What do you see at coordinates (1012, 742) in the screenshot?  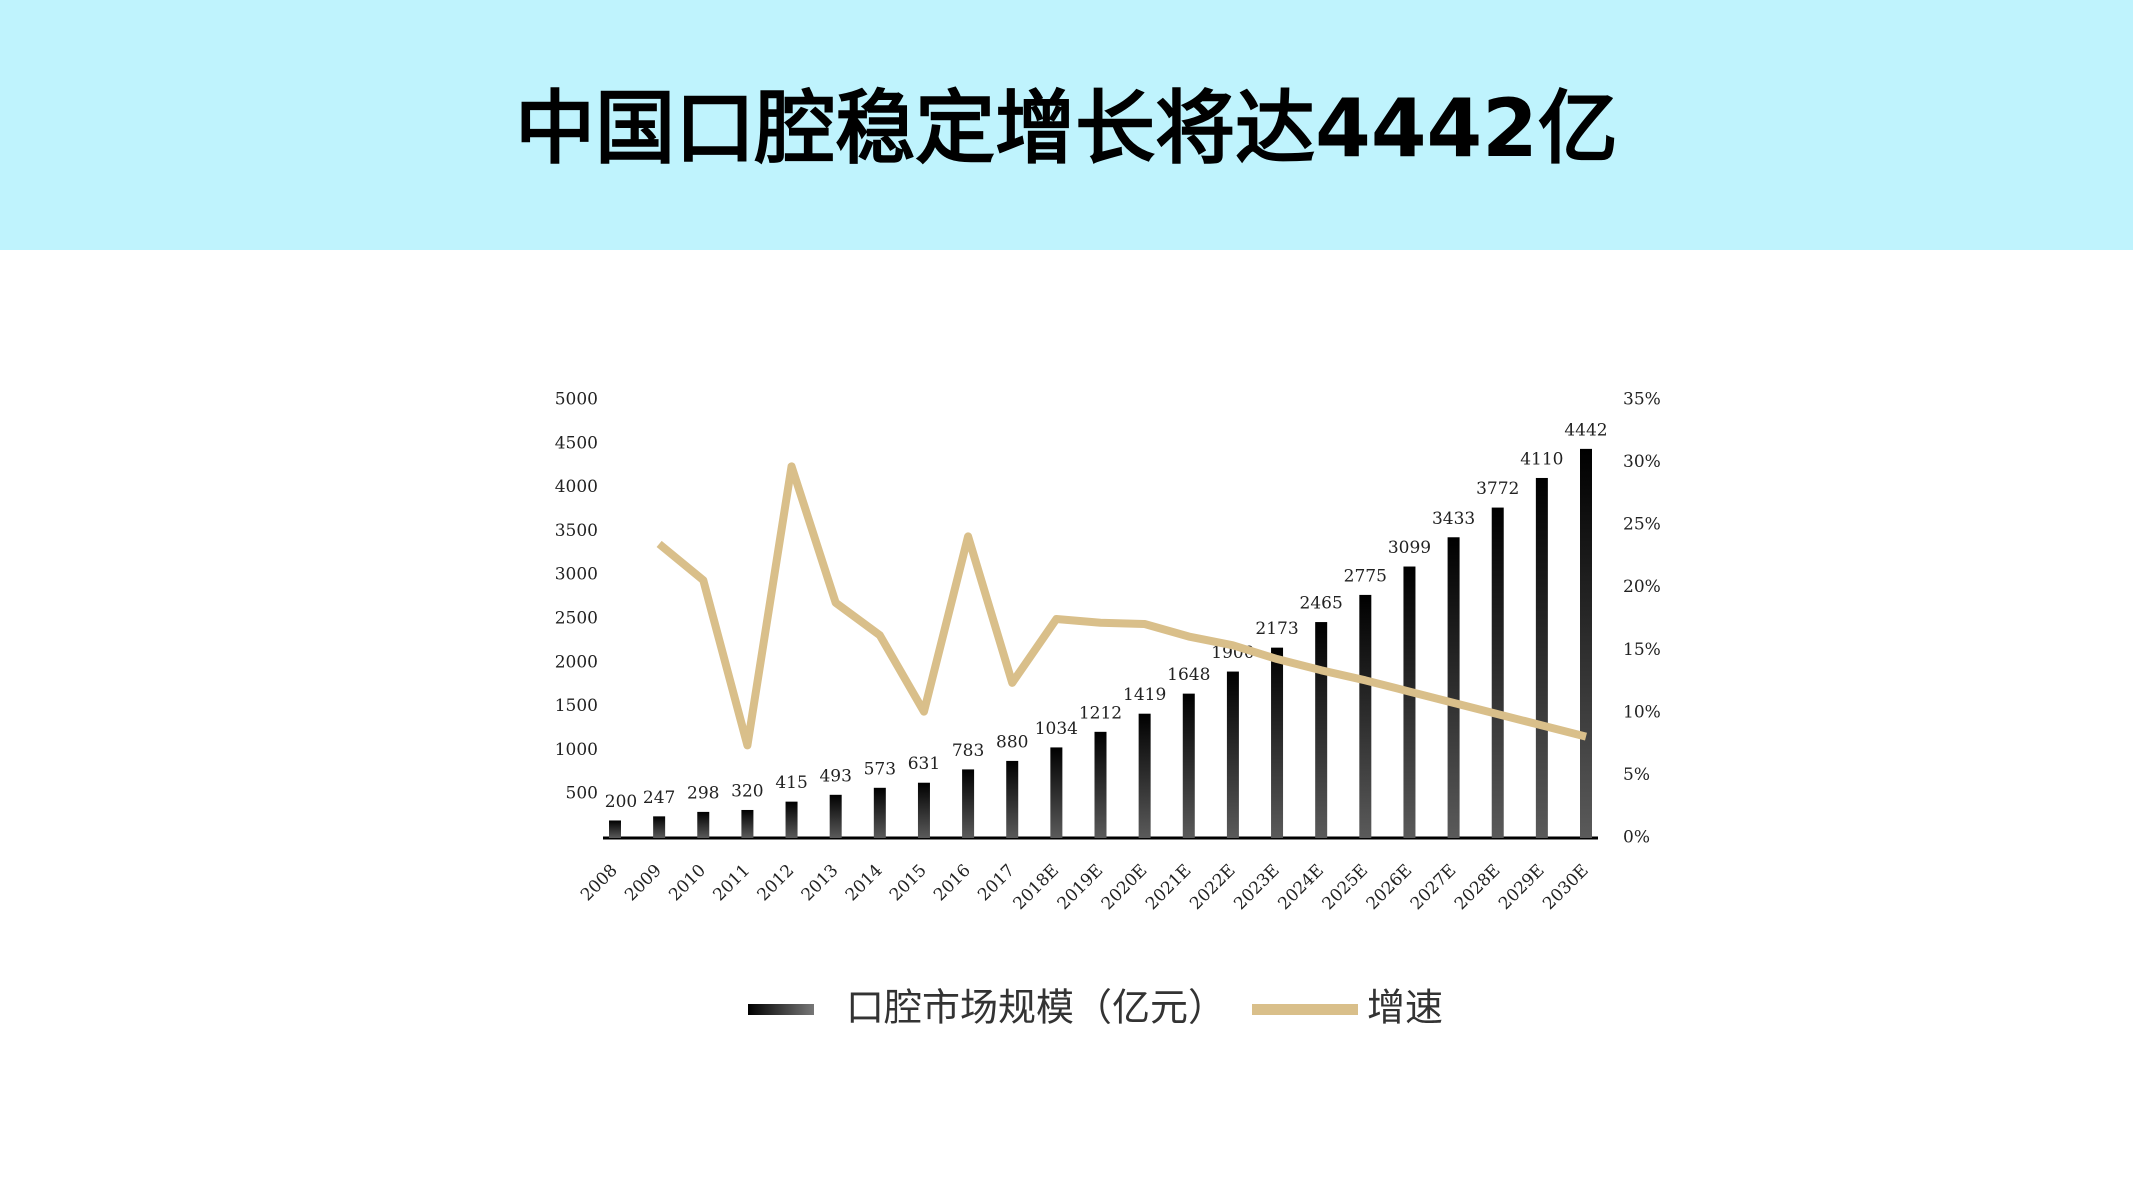 I see `data-label: 880` at bounding box center [1012, 742].